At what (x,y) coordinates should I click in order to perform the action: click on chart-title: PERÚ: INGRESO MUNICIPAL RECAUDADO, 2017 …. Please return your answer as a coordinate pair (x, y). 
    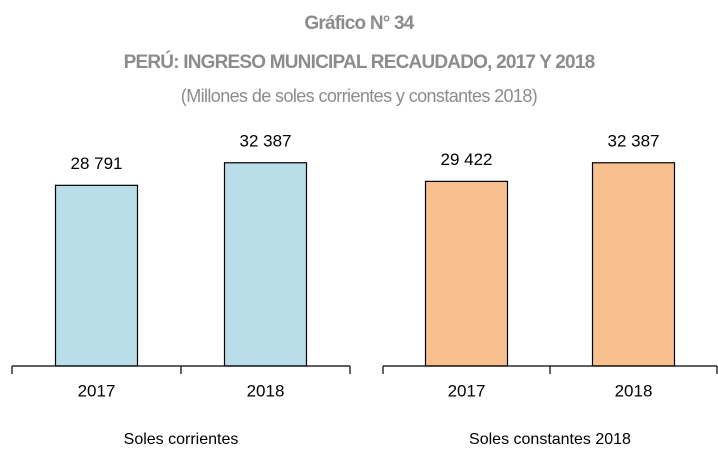
    Looking at the image, I should click on (359, 62).